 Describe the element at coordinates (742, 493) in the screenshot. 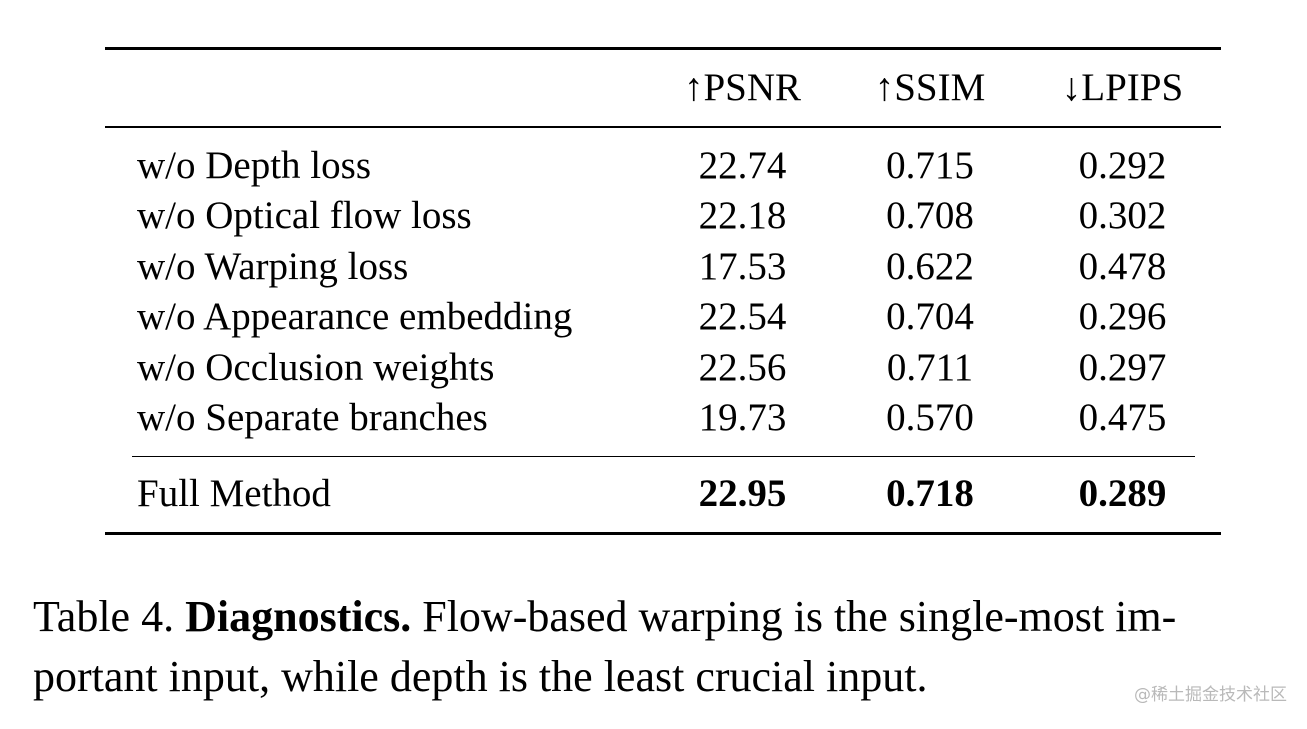

I see `full-method-psnr: 22.95` at that location.